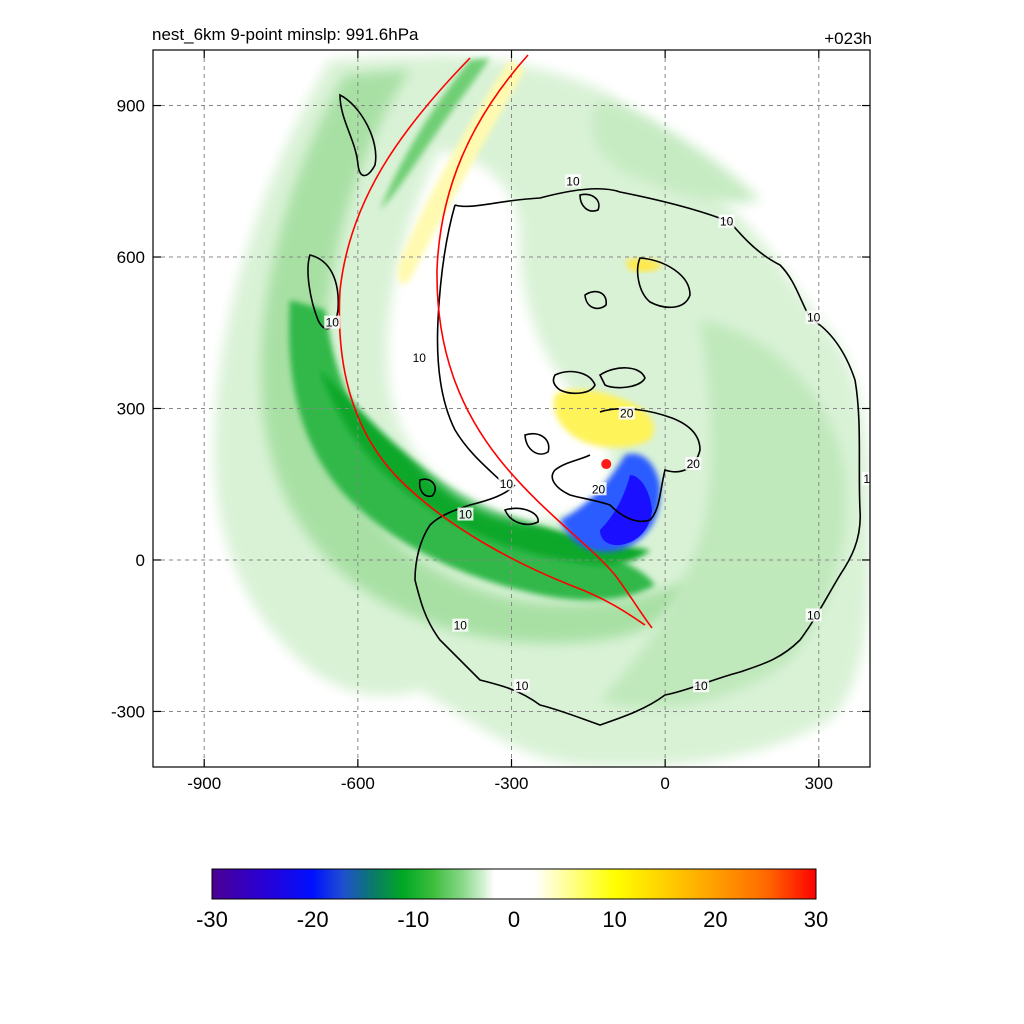  Describe the element at coordinates (131, 257) in the screenshot. I see `y-tick-label: 600` at that location.